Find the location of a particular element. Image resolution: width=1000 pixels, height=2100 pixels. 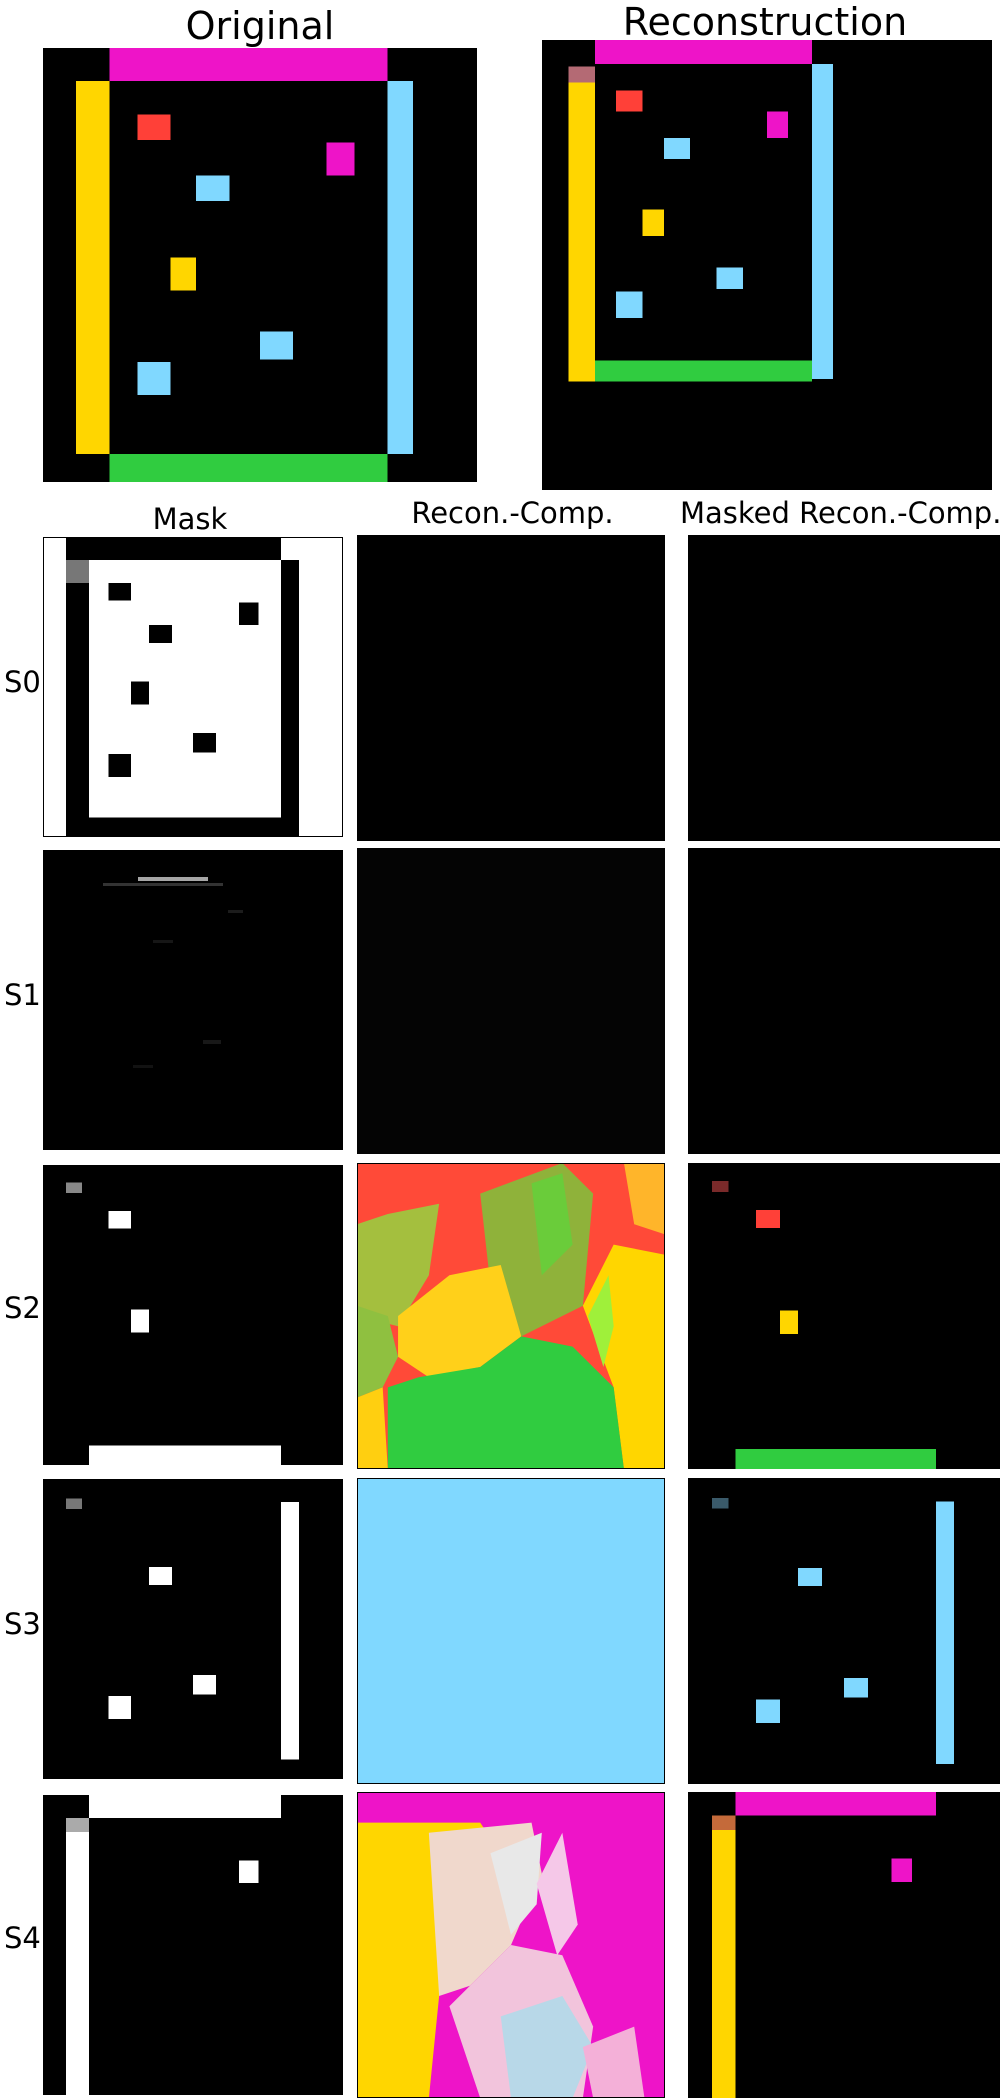

column-header-mask: Mask is located at coordinates (190, 519).